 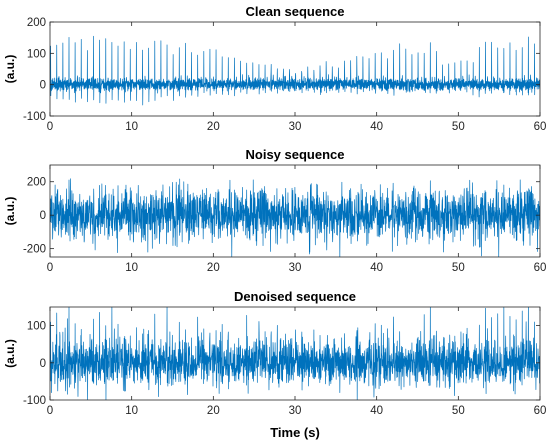 What do you see at coordinates (34, 250) in the screenshot?
I see `y-tick-label: -200` at bounding box center [34, 250].